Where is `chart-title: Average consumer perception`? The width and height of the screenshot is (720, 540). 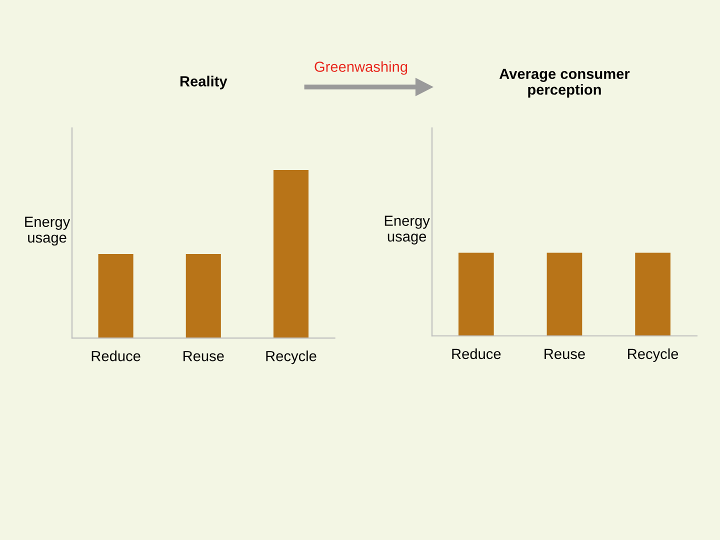
chart-title: Average consumer perception is located at coordinates (564, 83).